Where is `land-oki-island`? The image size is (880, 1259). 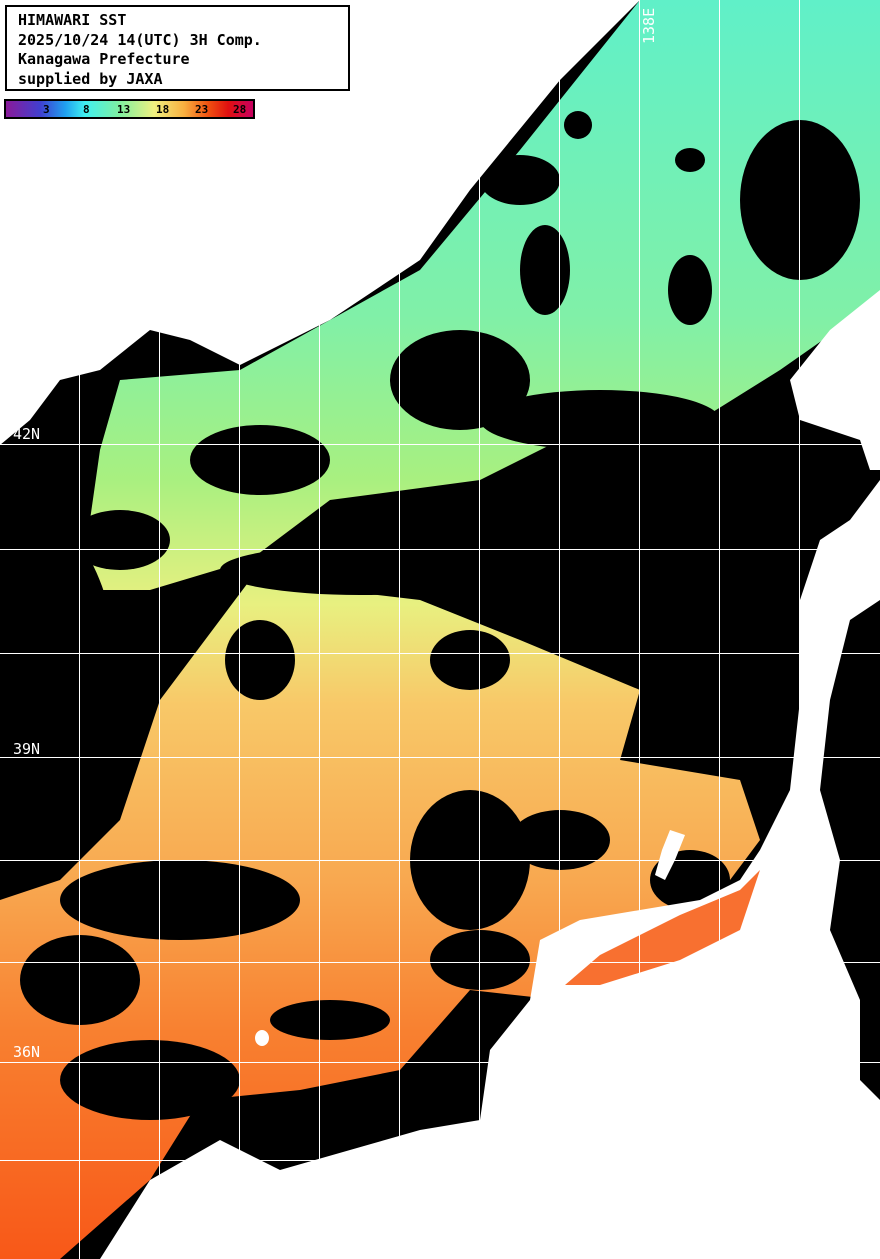
land-oki-island is located at coordinates (262, 1038).